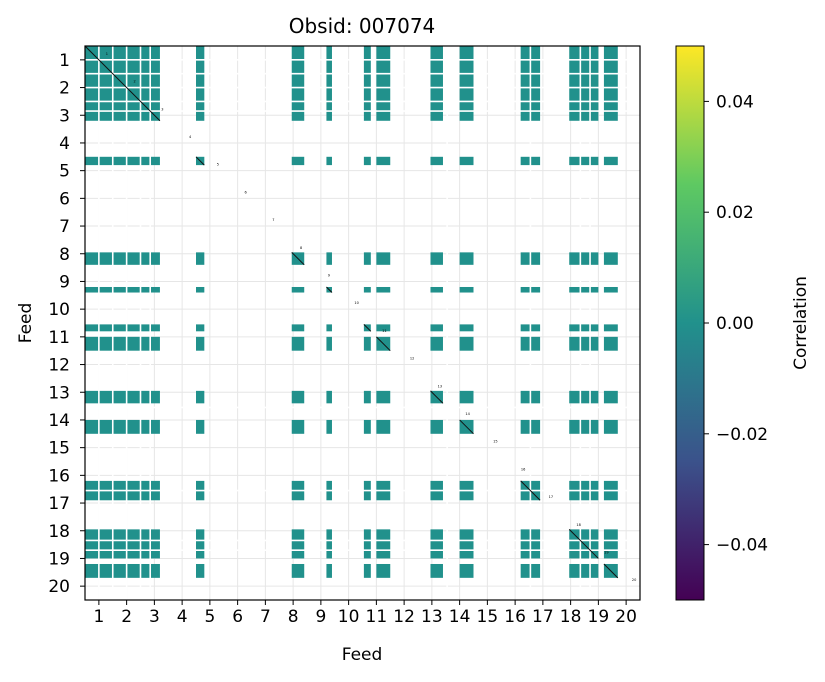 This screenshot has width=825, height=682. I want to click on y-tick-label: 14, so click(59, 421).